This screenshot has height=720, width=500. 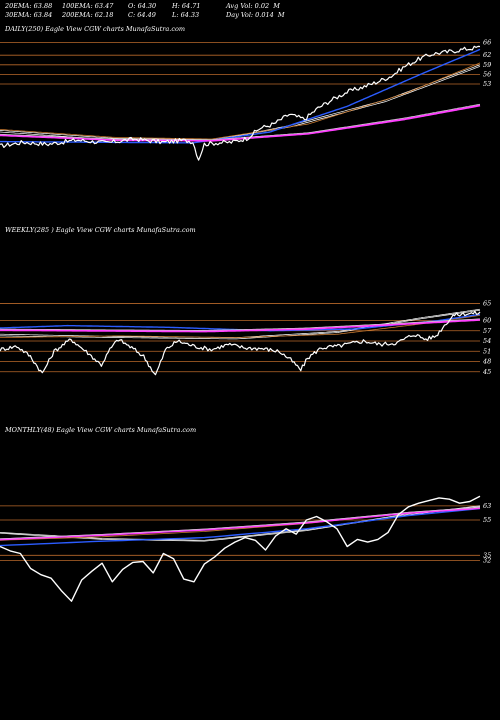 I want to click on weekly-tick-label: 65, so click(x=487, y=303).